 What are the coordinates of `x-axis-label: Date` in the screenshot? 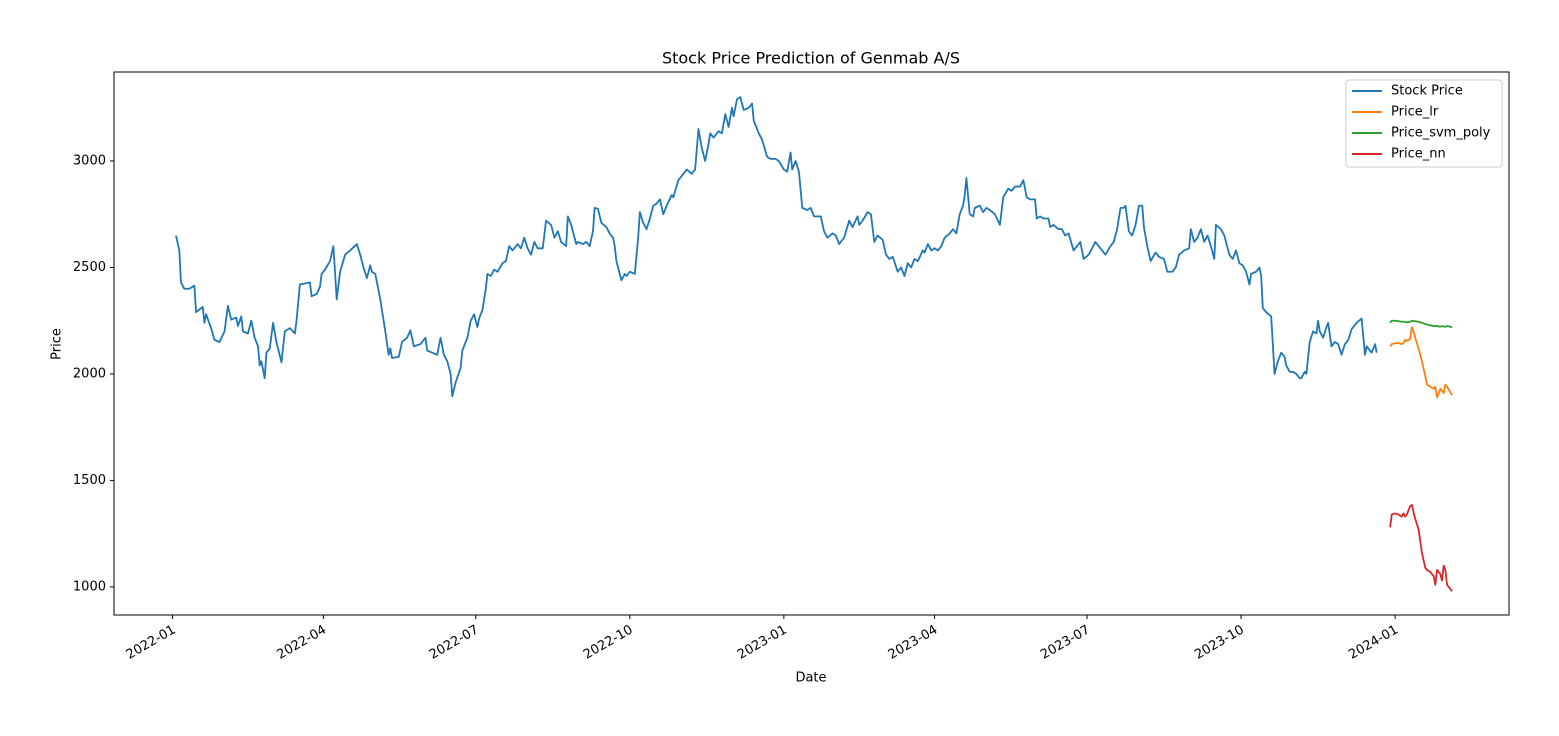 It's located at (810, 678).